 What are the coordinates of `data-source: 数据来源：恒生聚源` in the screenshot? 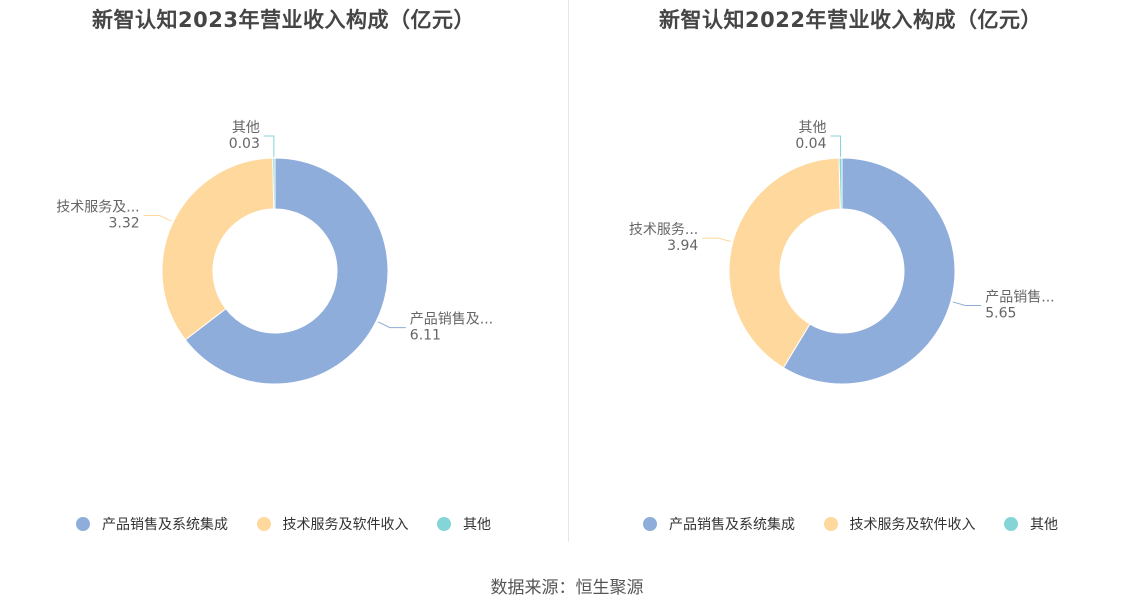 It's located at (567, 588).